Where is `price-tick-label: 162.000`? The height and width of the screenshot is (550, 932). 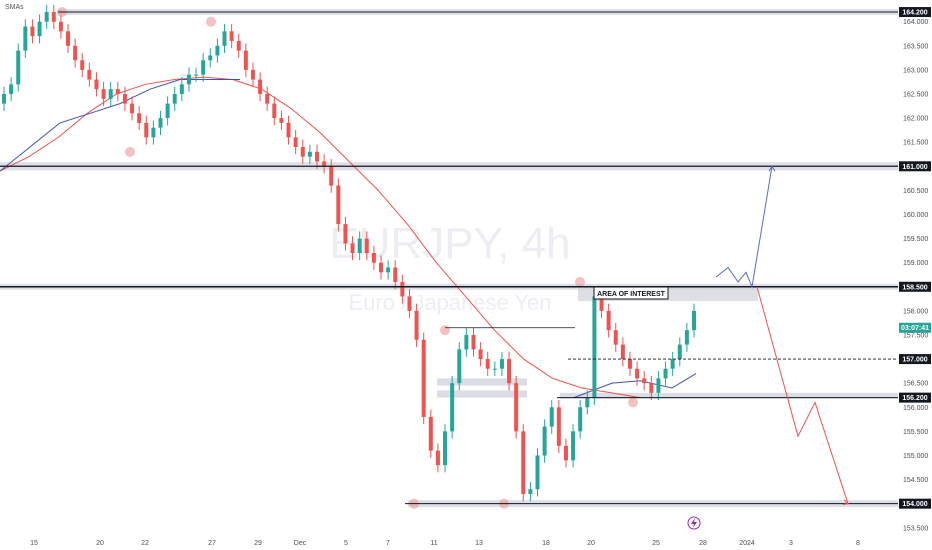 price-tick-label: 162.000 is located at coordinates (915, 119).